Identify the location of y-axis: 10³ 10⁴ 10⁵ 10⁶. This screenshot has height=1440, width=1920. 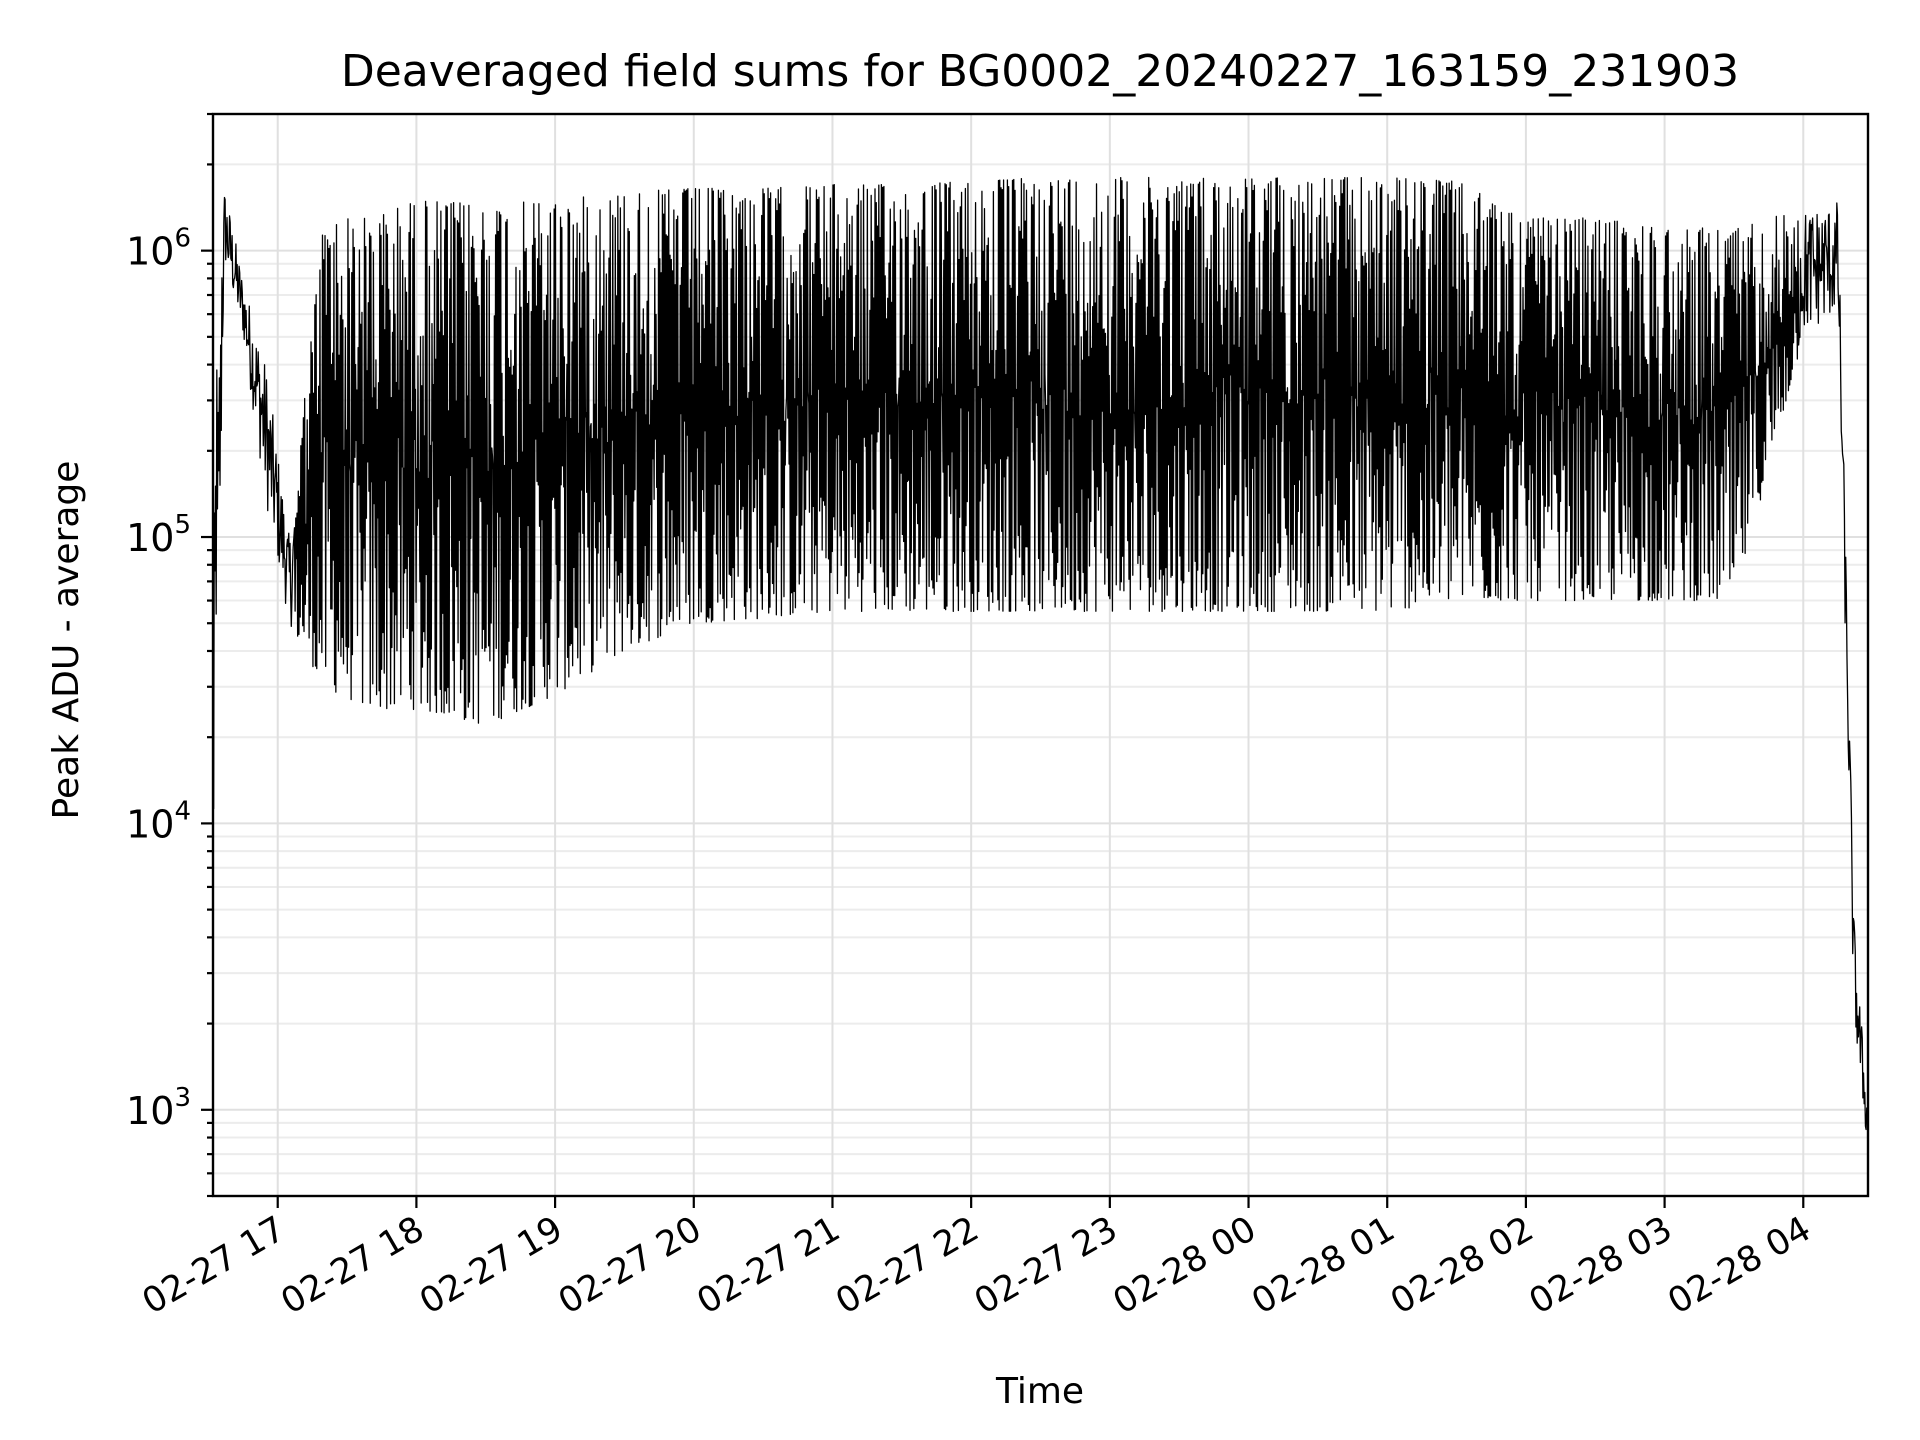
(169, 655).